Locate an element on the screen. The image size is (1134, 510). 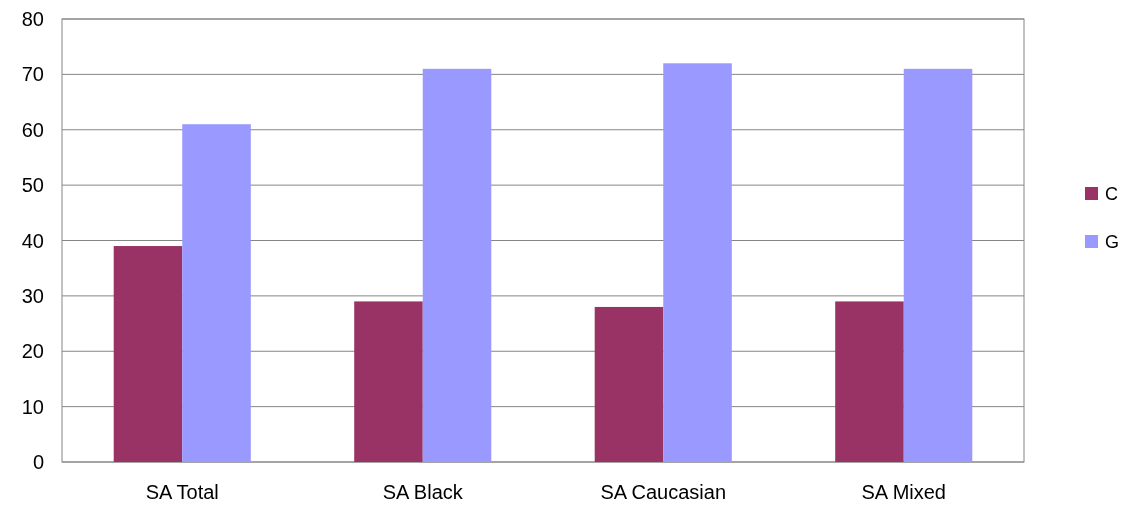
y-tick-label: 0 is located at coordinates (38, 462).